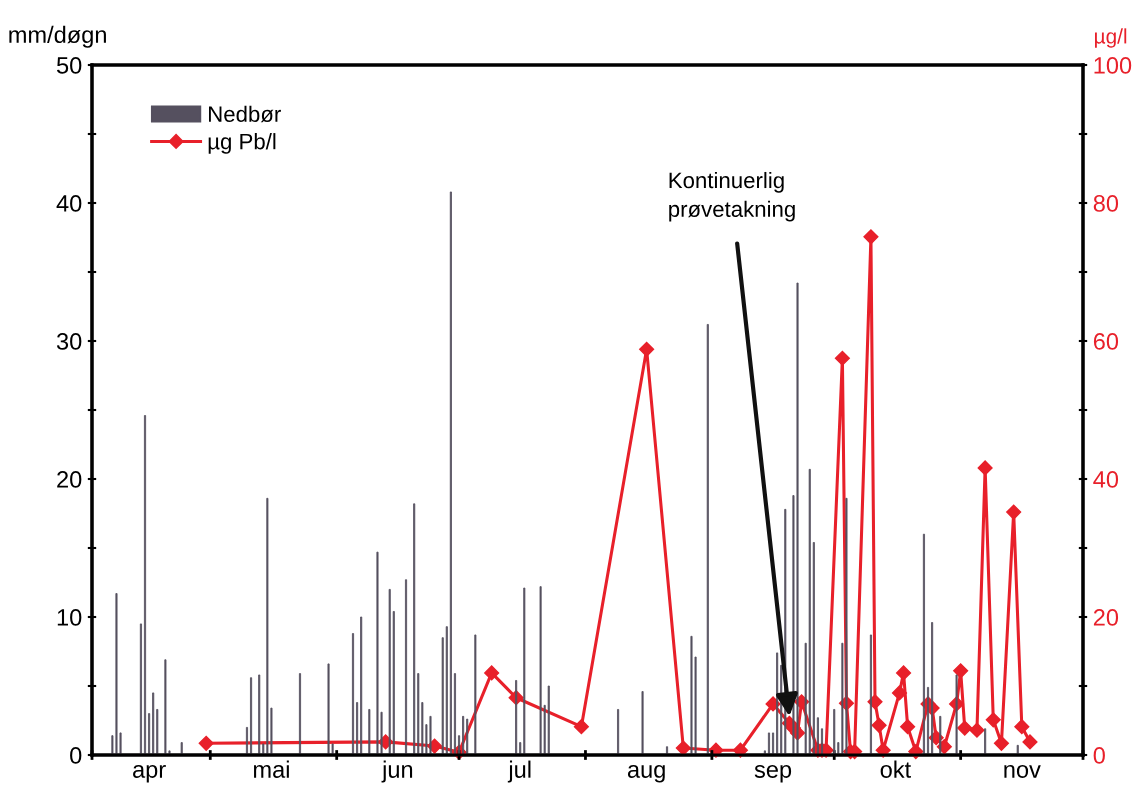 This screenshot has width=1147, height=795. Describe the element at coordinates (69, 479) in the screenshot. I see `y-tick-label: 20` at that location.